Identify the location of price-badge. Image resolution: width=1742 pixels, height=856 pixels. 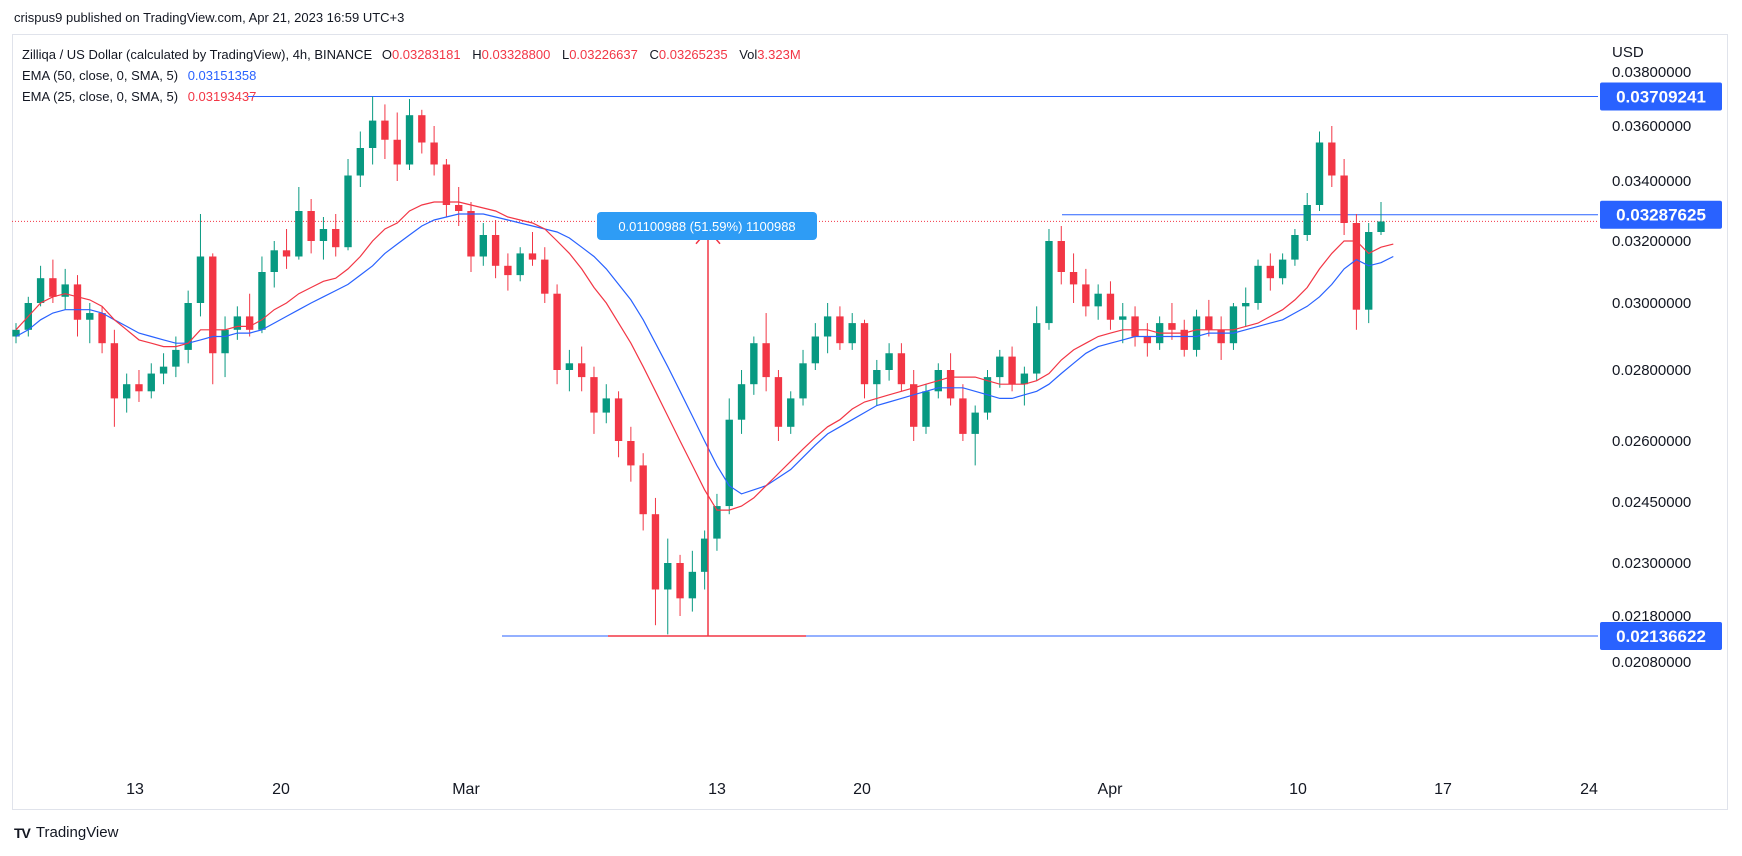
(1661, 635).